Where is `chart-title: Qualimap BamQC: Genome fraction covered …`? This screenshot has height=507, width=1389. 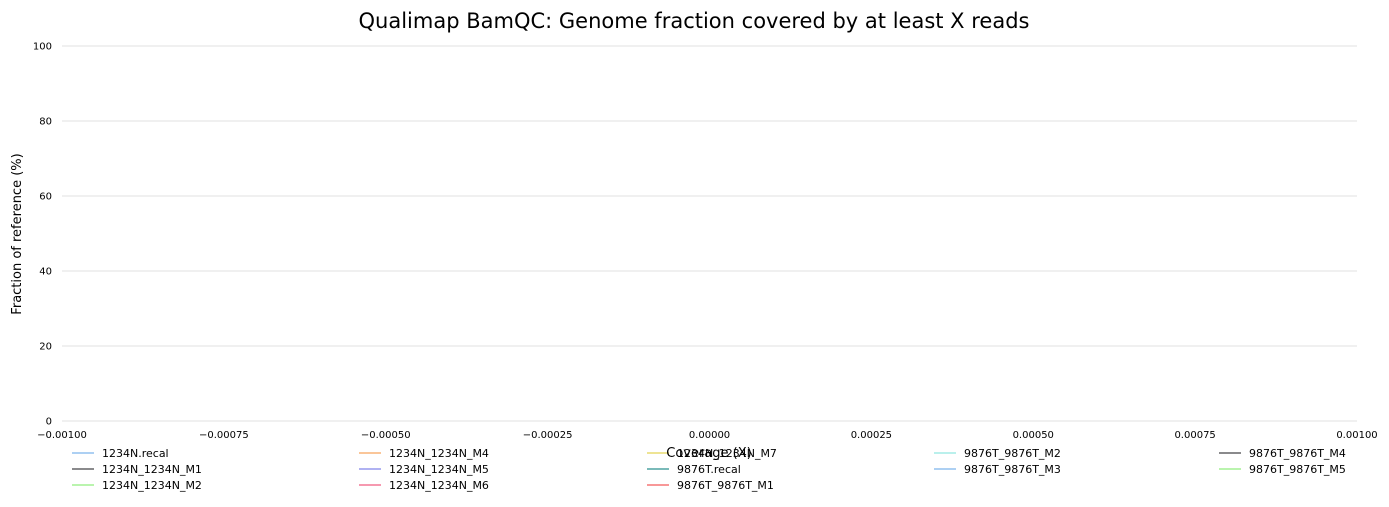
chart-title: Qualimap BamQC: Genome fraction covered … is located at coordinates (694, 21).